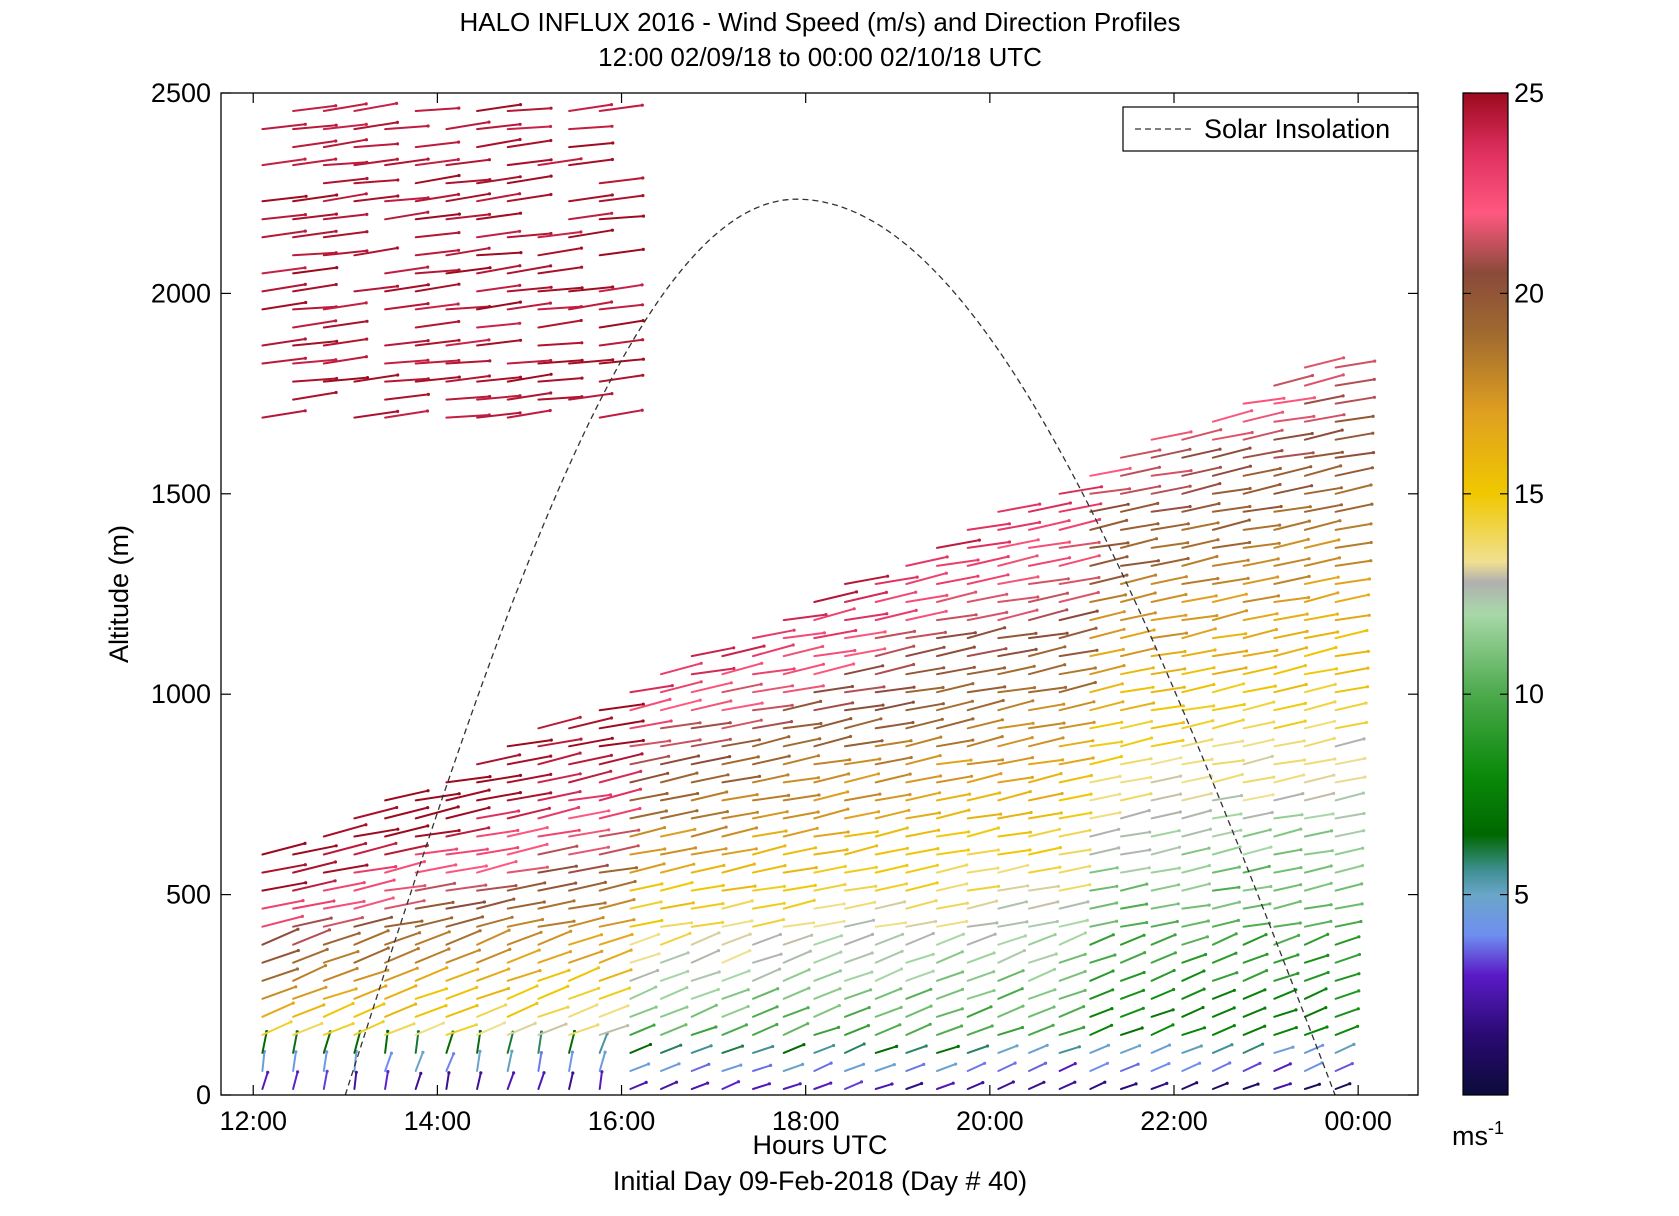  What do you see at coordinates (1496, 1128) in the screenshot?
I see `colorbar-unit-exponent: -1` at bounding box center [1496, 1128].